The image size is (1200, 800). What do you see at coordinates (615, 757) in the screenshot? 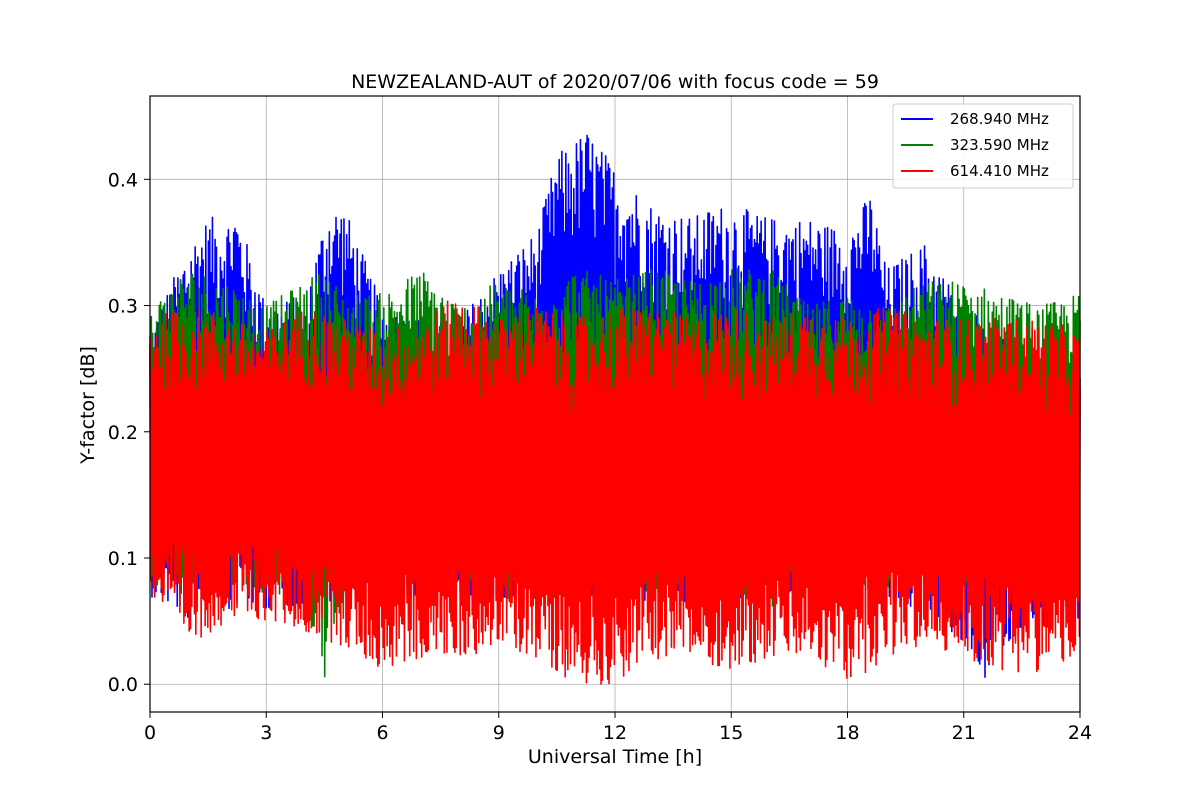
I see `x-axis-label: Universal Time [h]` at bounding box center [615, 757].